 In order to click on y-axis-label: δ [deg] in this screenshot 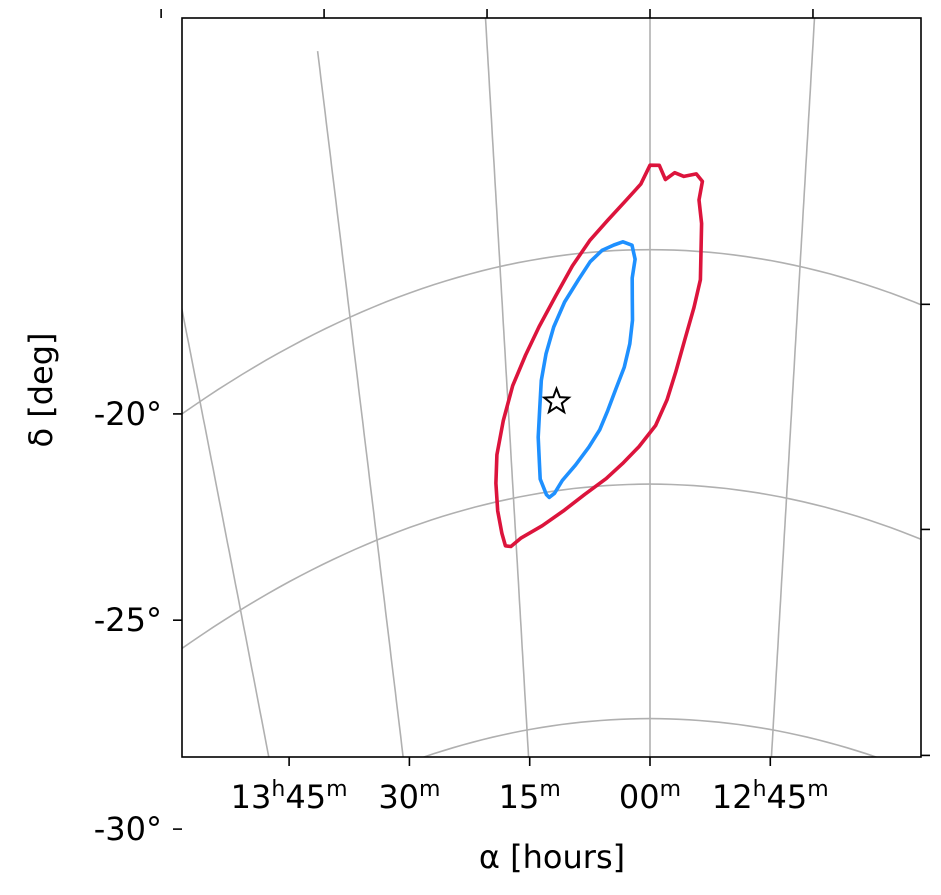, I will do `click(41, 389)`.